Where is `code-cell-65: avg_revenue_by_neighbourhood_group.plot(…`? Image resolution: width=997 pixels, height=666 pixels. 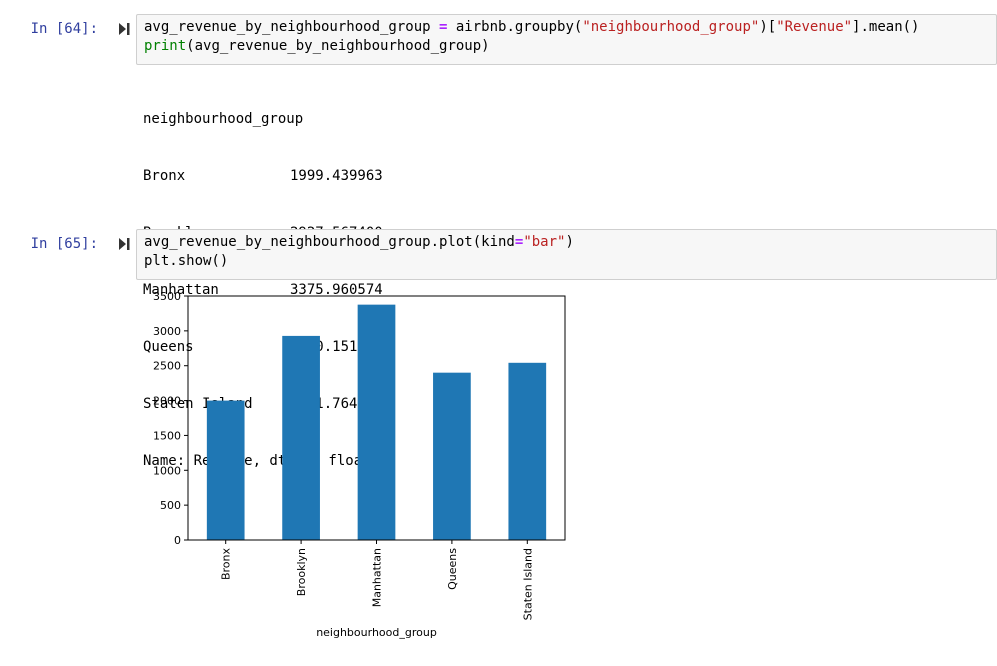 code-cell-65: avg_revenue_by_neighbourhood_group.plot(… is located at coordinates (566, 254).